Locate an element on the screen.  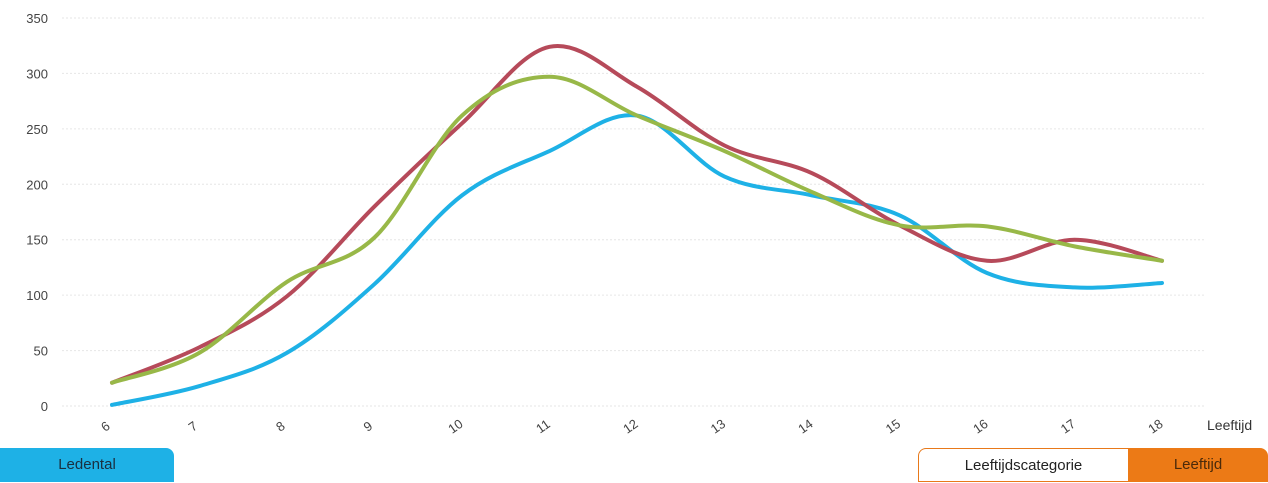
x-axis-title: Leeftijd is located at coordinates (1229, 425).